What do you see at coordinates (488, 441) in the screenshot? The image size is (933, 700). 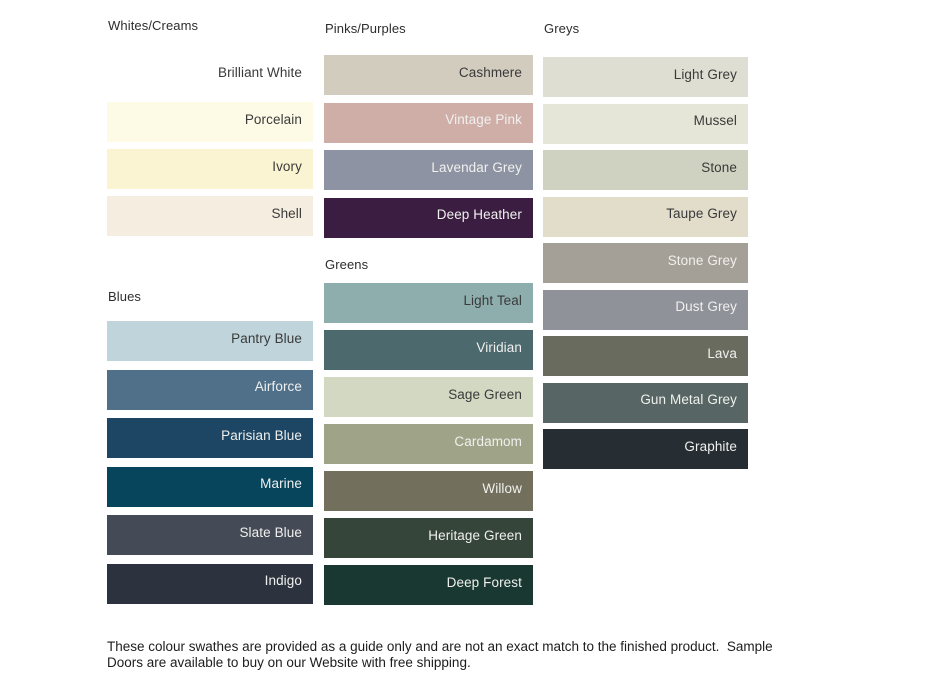 I see `swatch-label: Cardamom` at bounding box center [488, 441].